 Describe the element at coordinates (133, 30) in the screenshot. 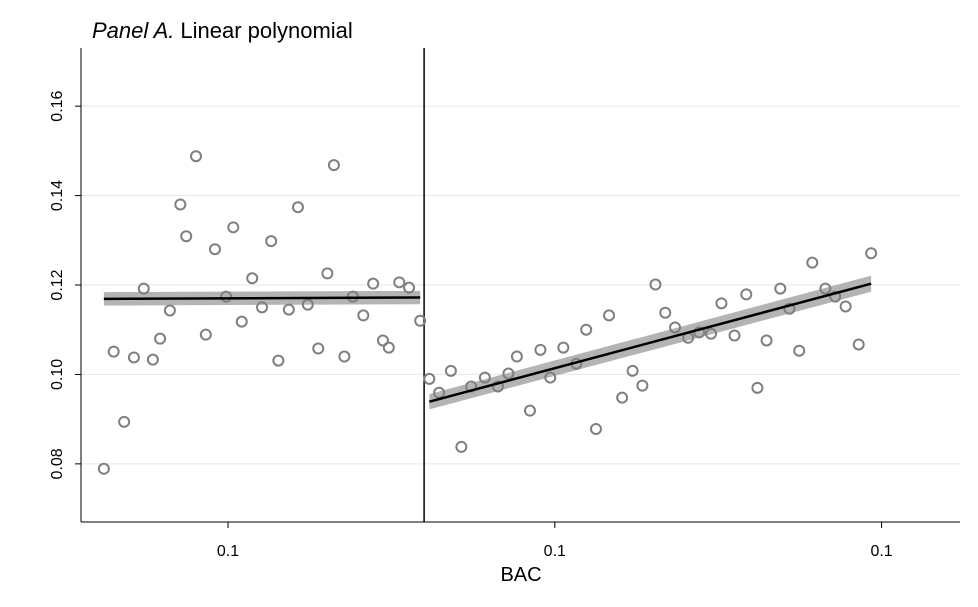

I see `title-italic: Panel A.` at that location.